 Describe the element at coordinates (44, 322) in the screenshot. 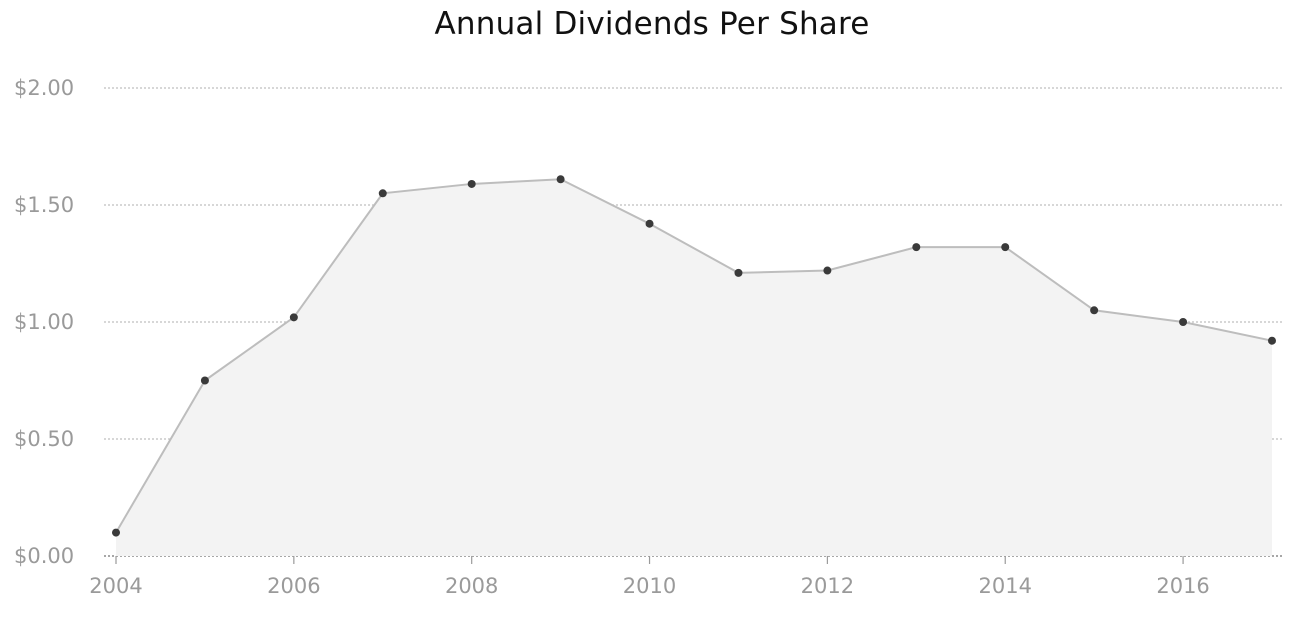

I see `y-tick-label: $1.00` at that location.